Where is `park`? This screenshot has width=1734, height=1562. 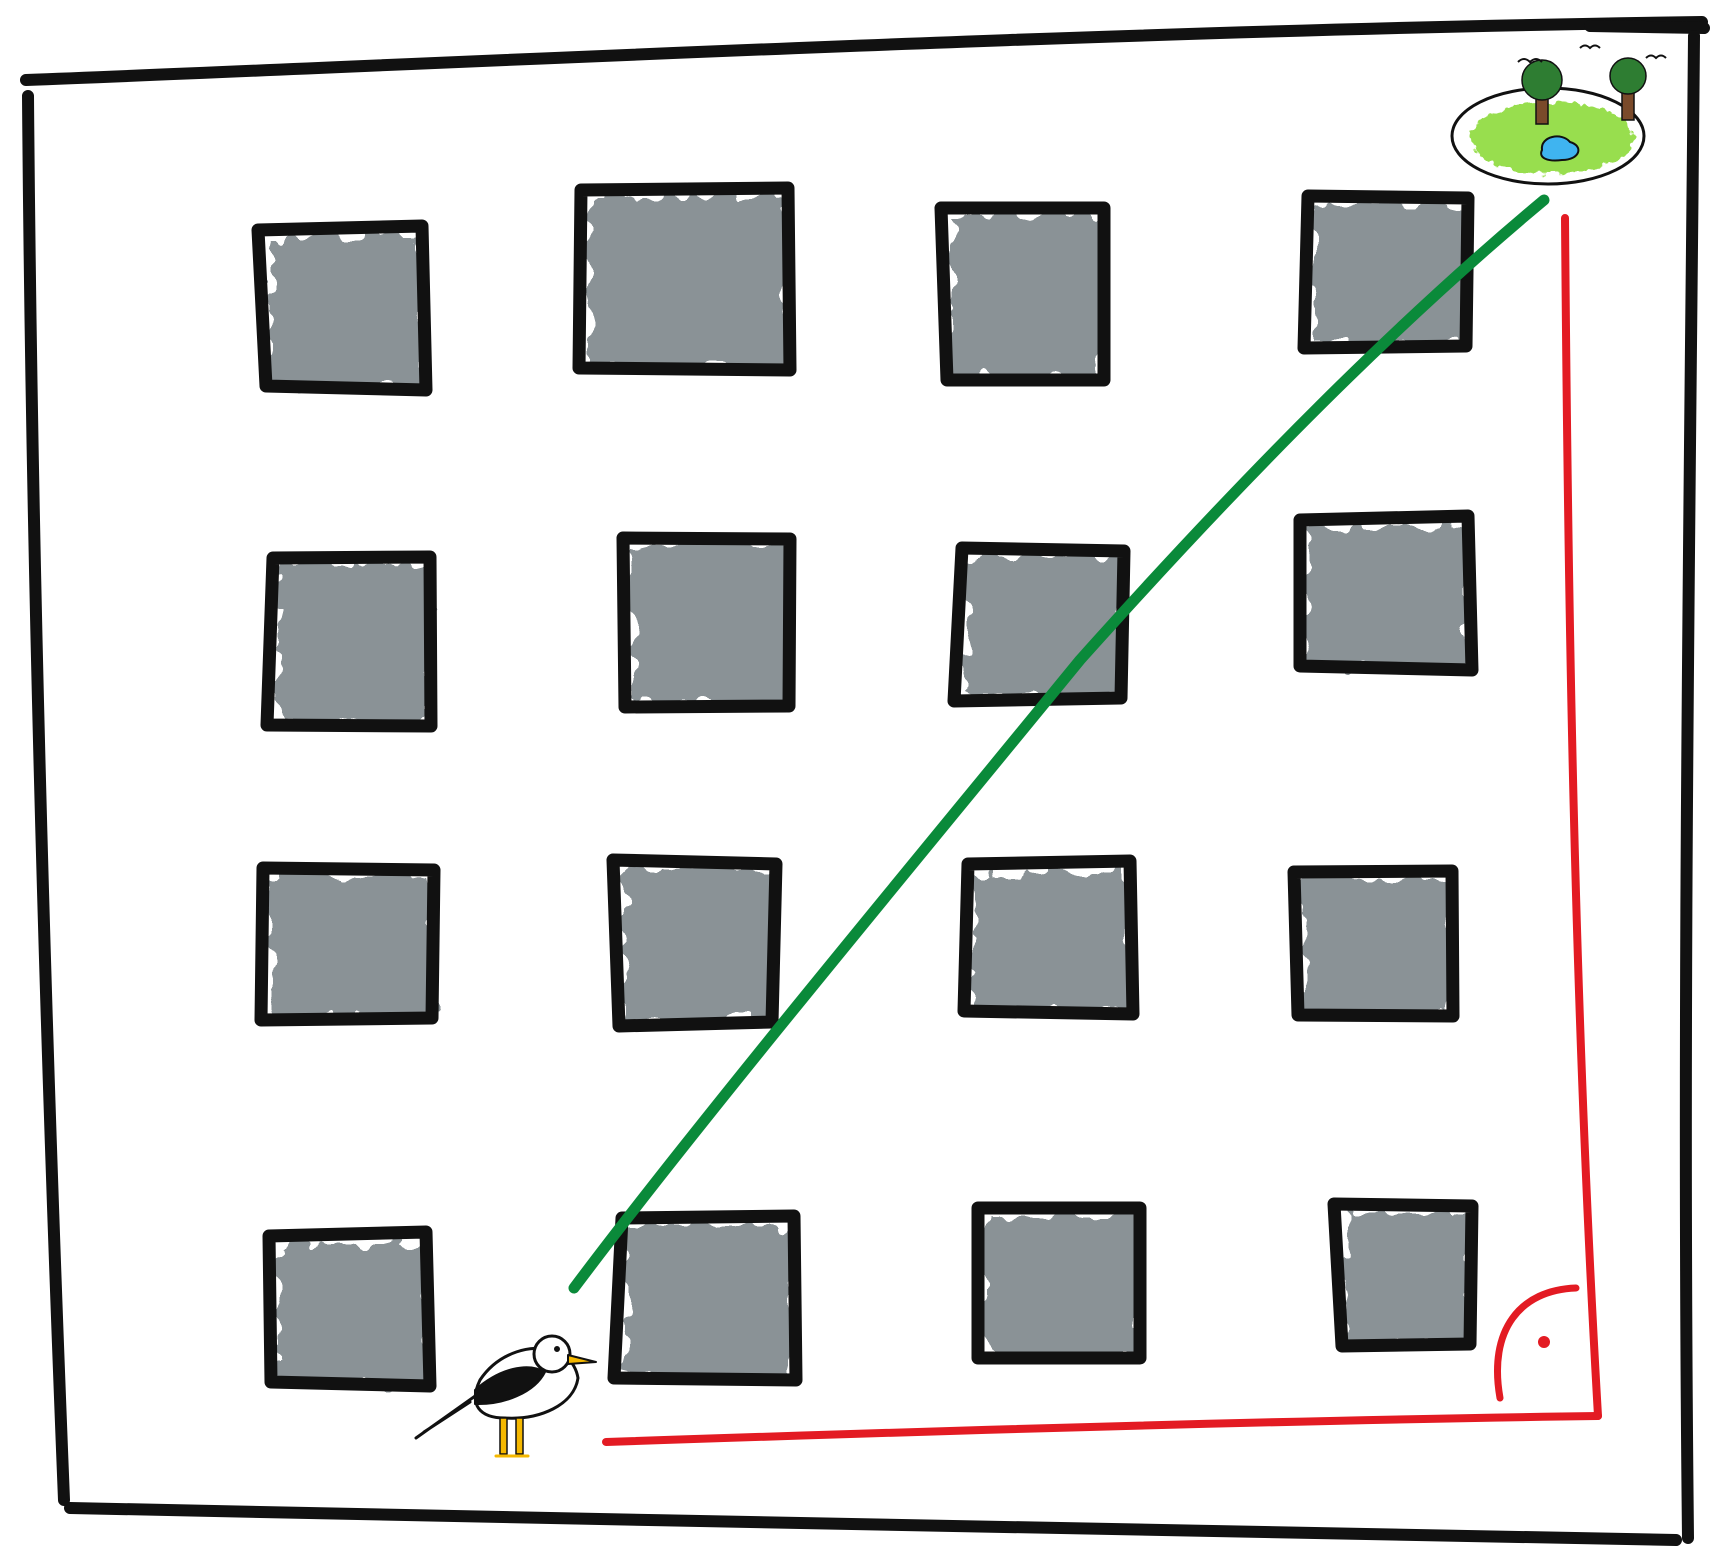 park is located at coordinates (1558, 115).